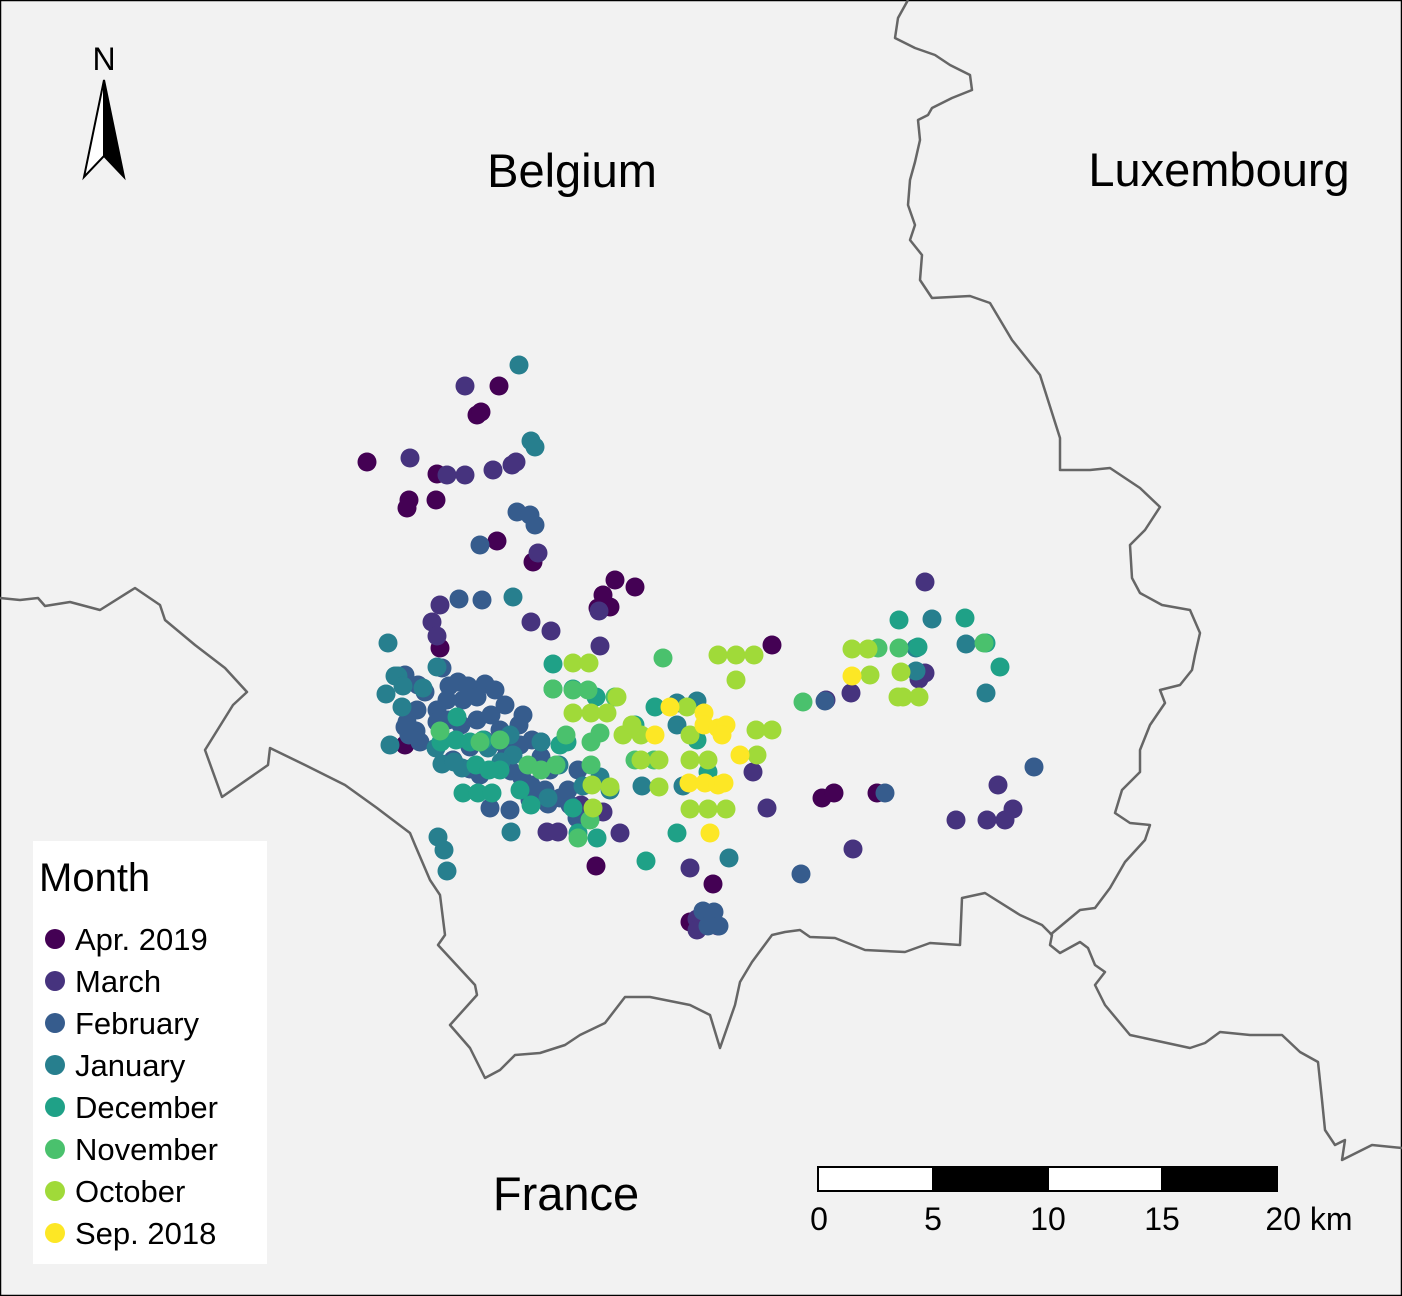 The height and width of the screenshot is (1296, 1402). Describe the element at coordinates (114, 130) in the screenshot. I see `north-arrow-right-half-icon` at that location.